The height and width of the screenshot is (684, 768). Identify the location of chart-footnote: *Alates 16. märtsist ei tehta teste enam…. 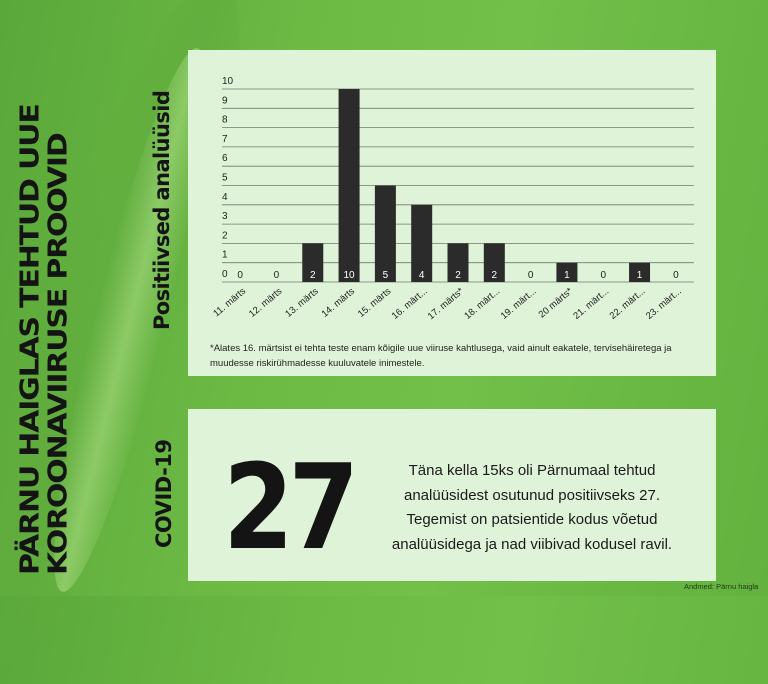
(441, 356).